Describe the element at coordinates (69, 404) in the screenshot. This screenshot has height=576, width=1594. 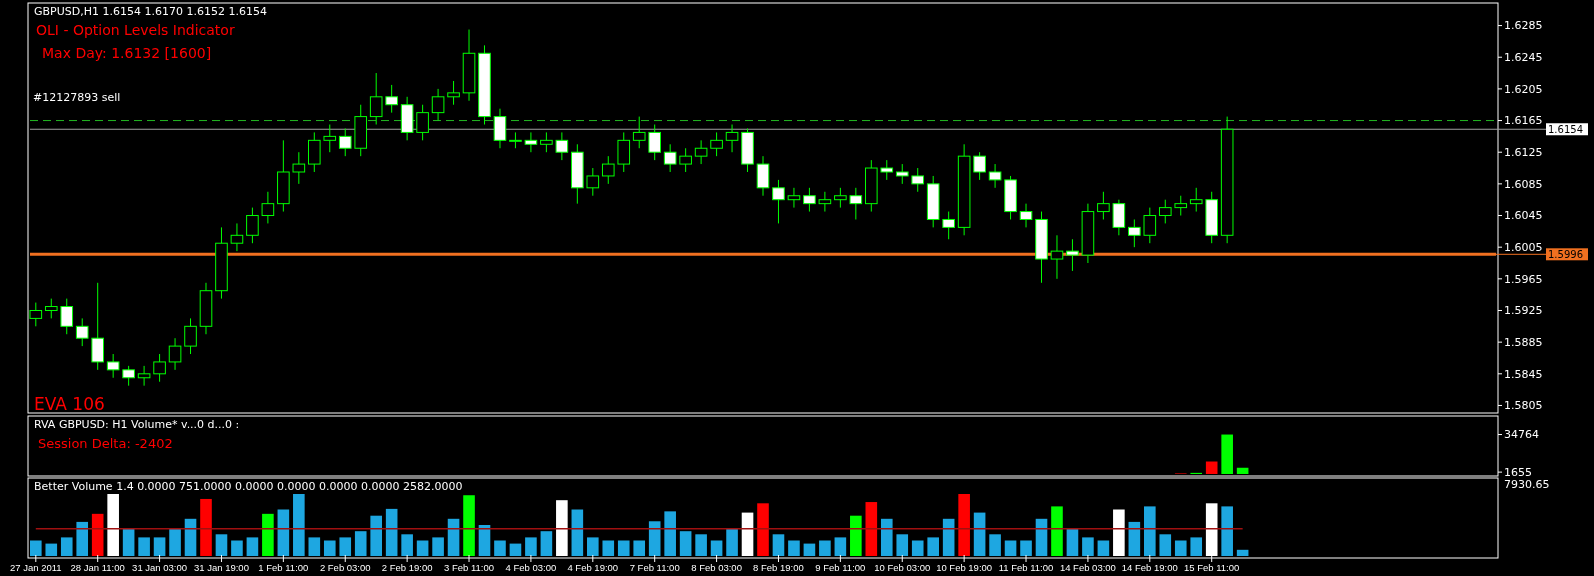
I see `annotation: EVA 106` at that location.